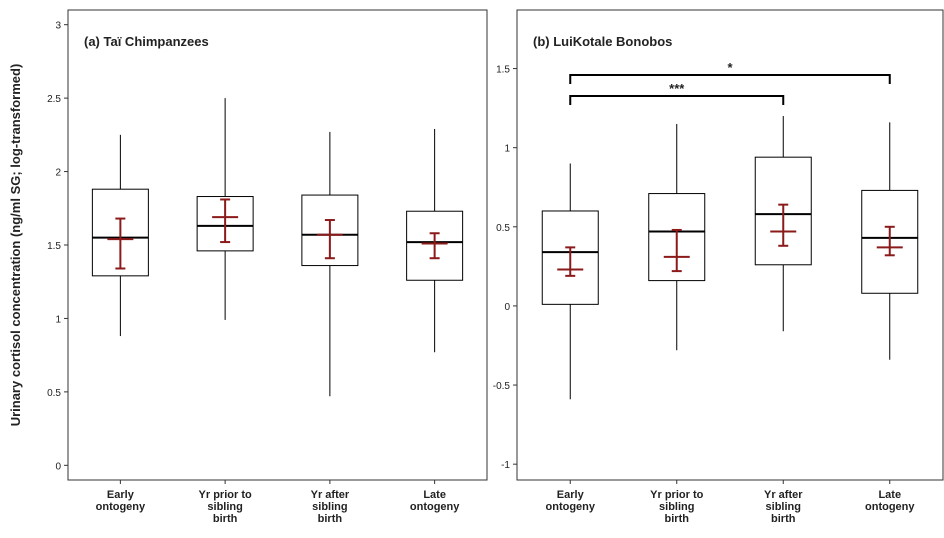 Image resolution: width=944 pixels, height=538 pixels. What do you see at coordinates (677, 88) in the screenshot?
I see `significance-label: ***` at bounding box center [677, 88].